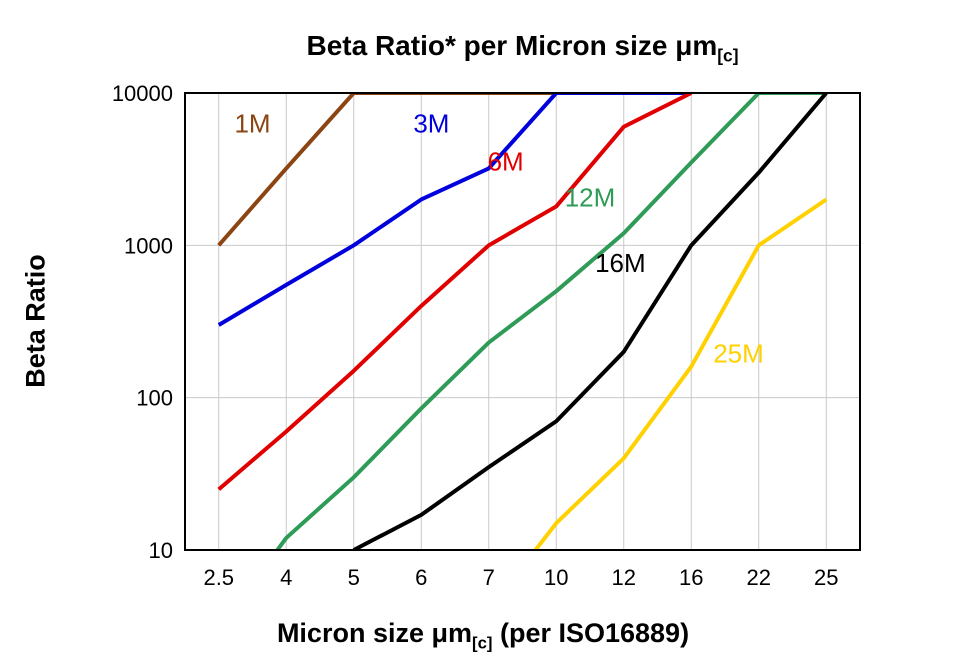 The height and width of the screenshot is (662, 966). I want to click on x-axis-title-suffix: (per ISO16889), so click(591, 633).